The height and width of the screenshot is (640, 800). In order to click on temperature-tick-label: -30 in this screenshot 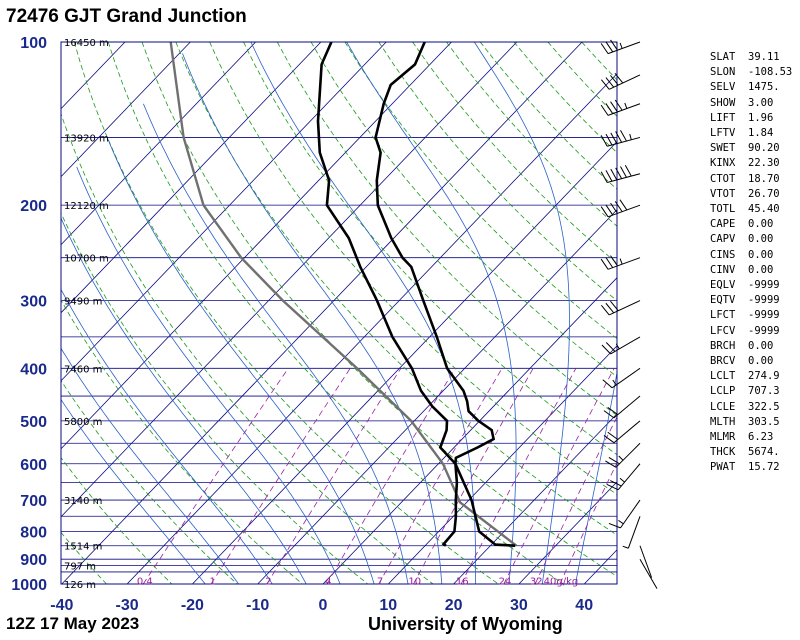, I will do `click(127, 605)`.